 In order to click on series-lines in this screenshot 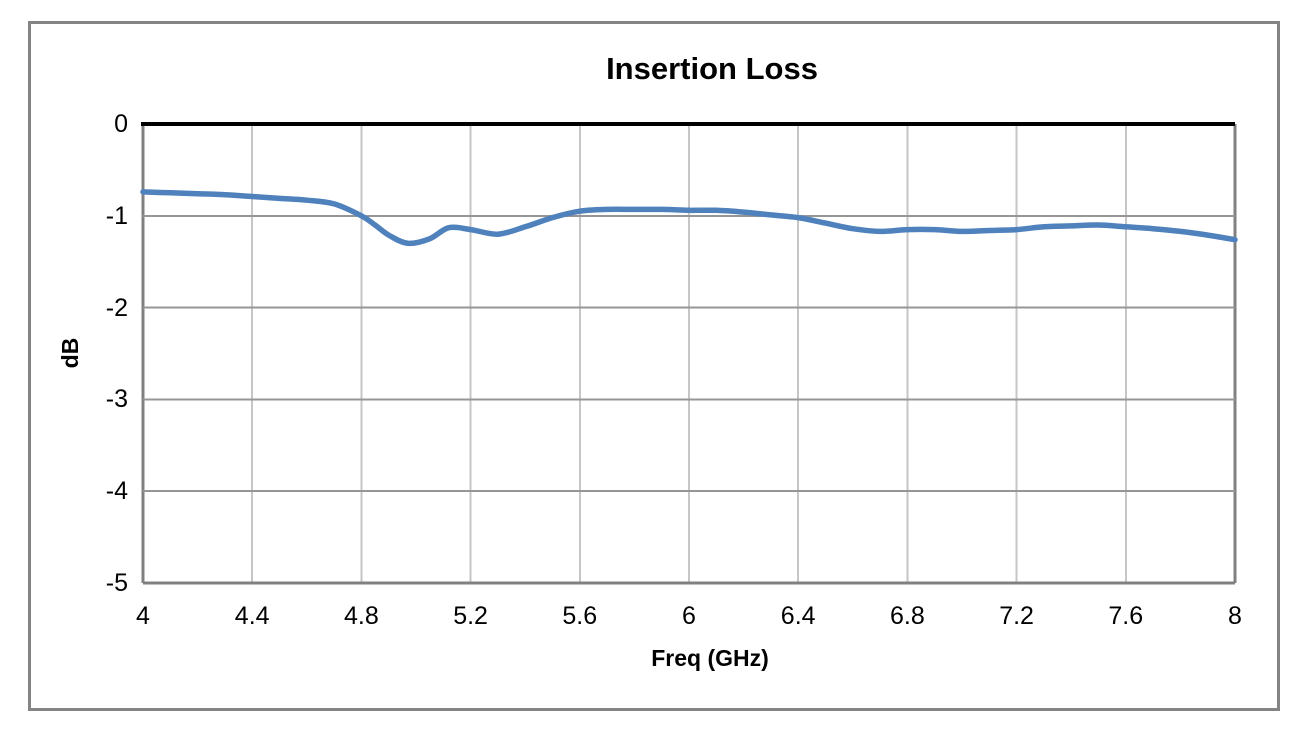, I will do `click(689, 218)`.